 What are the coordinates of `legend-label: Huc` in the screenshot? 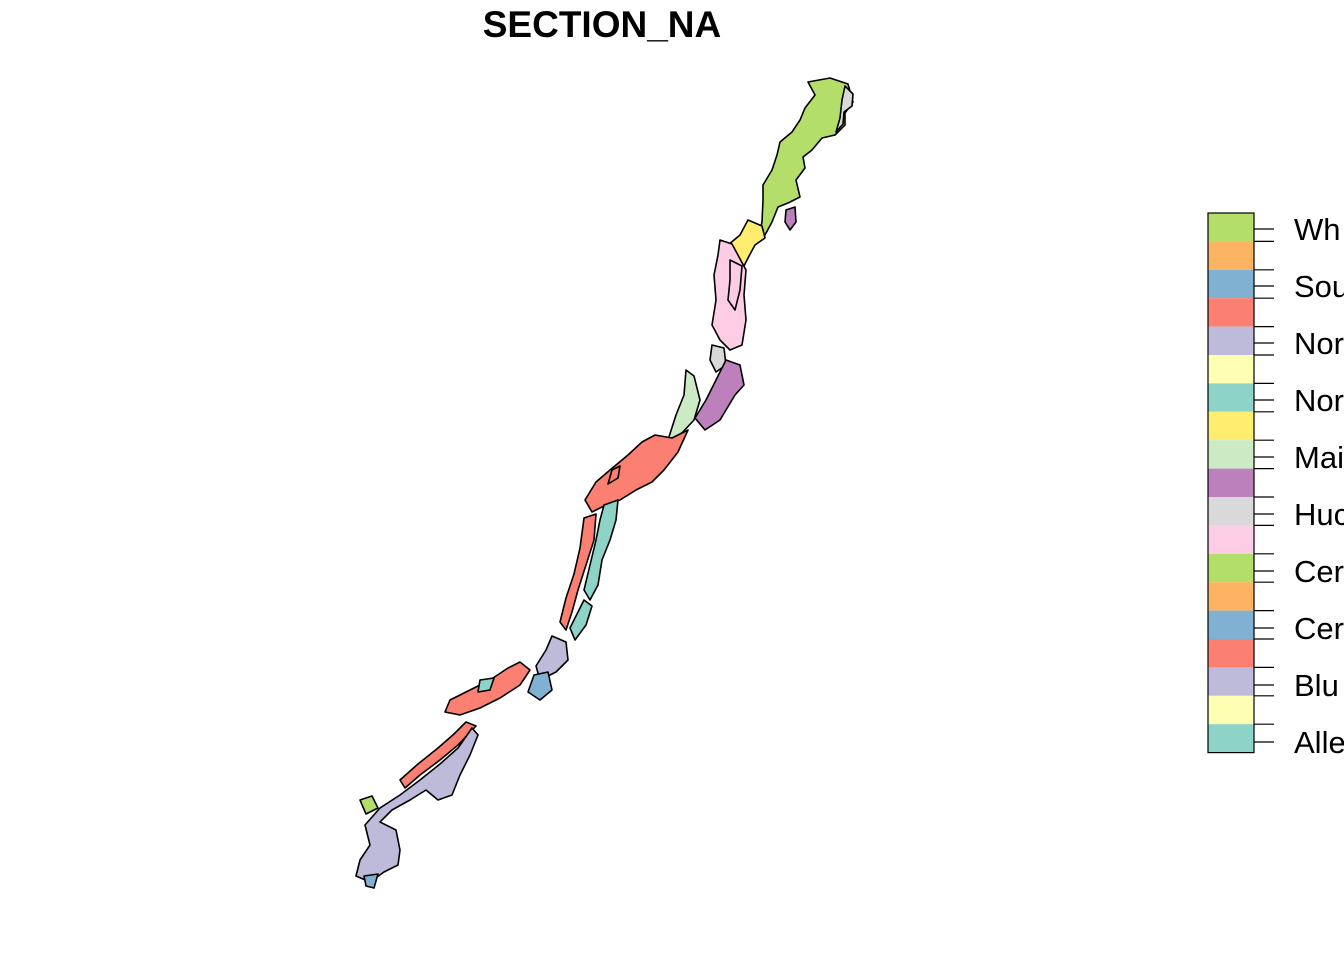 It's located at (1319, 514).